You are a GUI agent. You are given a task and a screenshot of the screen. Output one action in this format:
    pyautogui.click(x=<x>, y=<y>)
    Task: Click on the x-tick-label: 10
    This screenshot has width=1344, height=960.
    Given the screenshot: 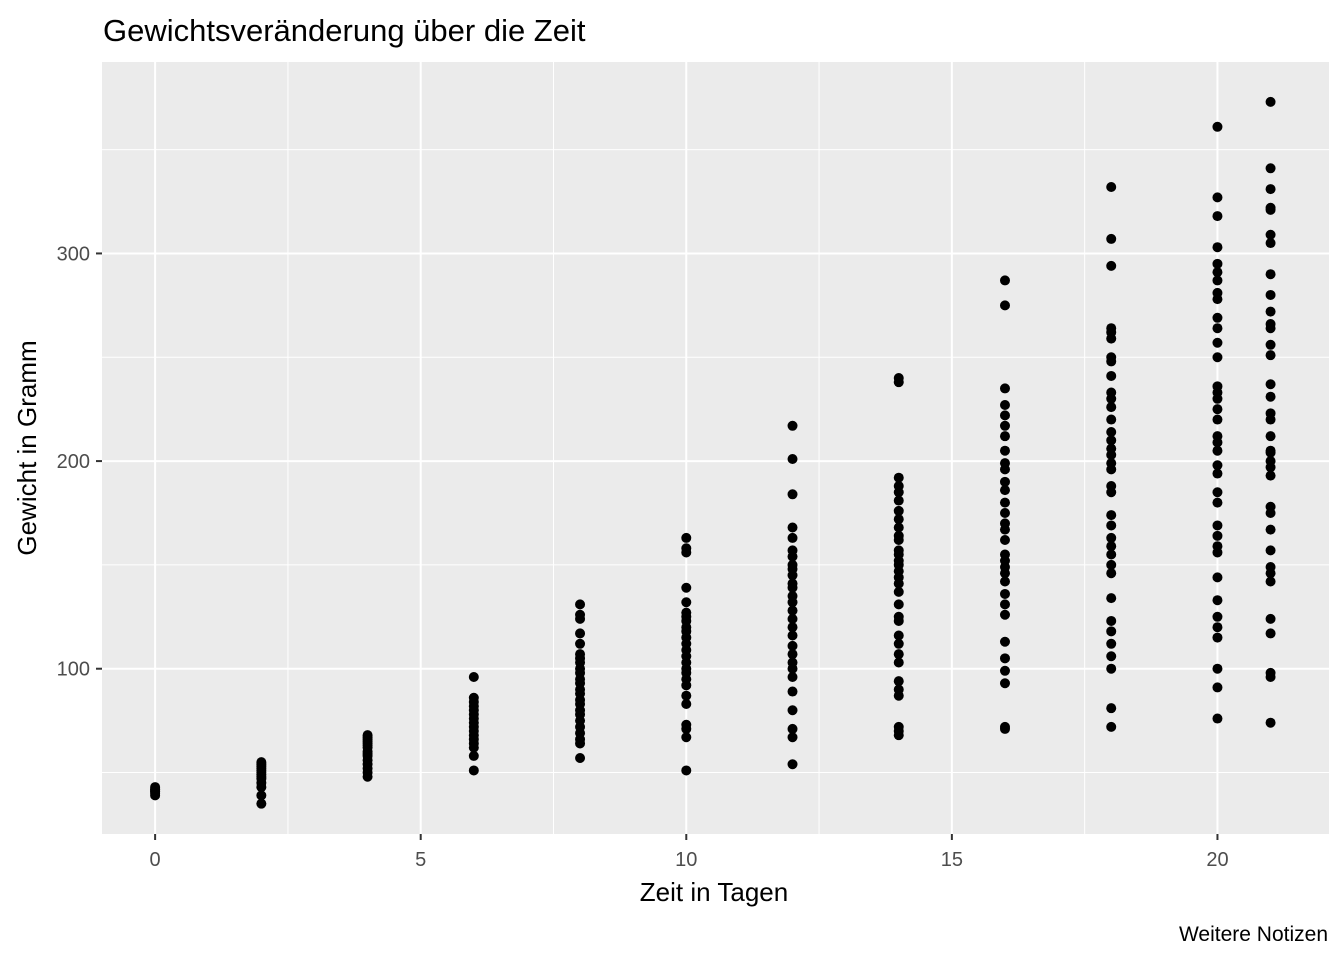 What is the action you would take?
    pyautogui.click(x=686, y=860)
    